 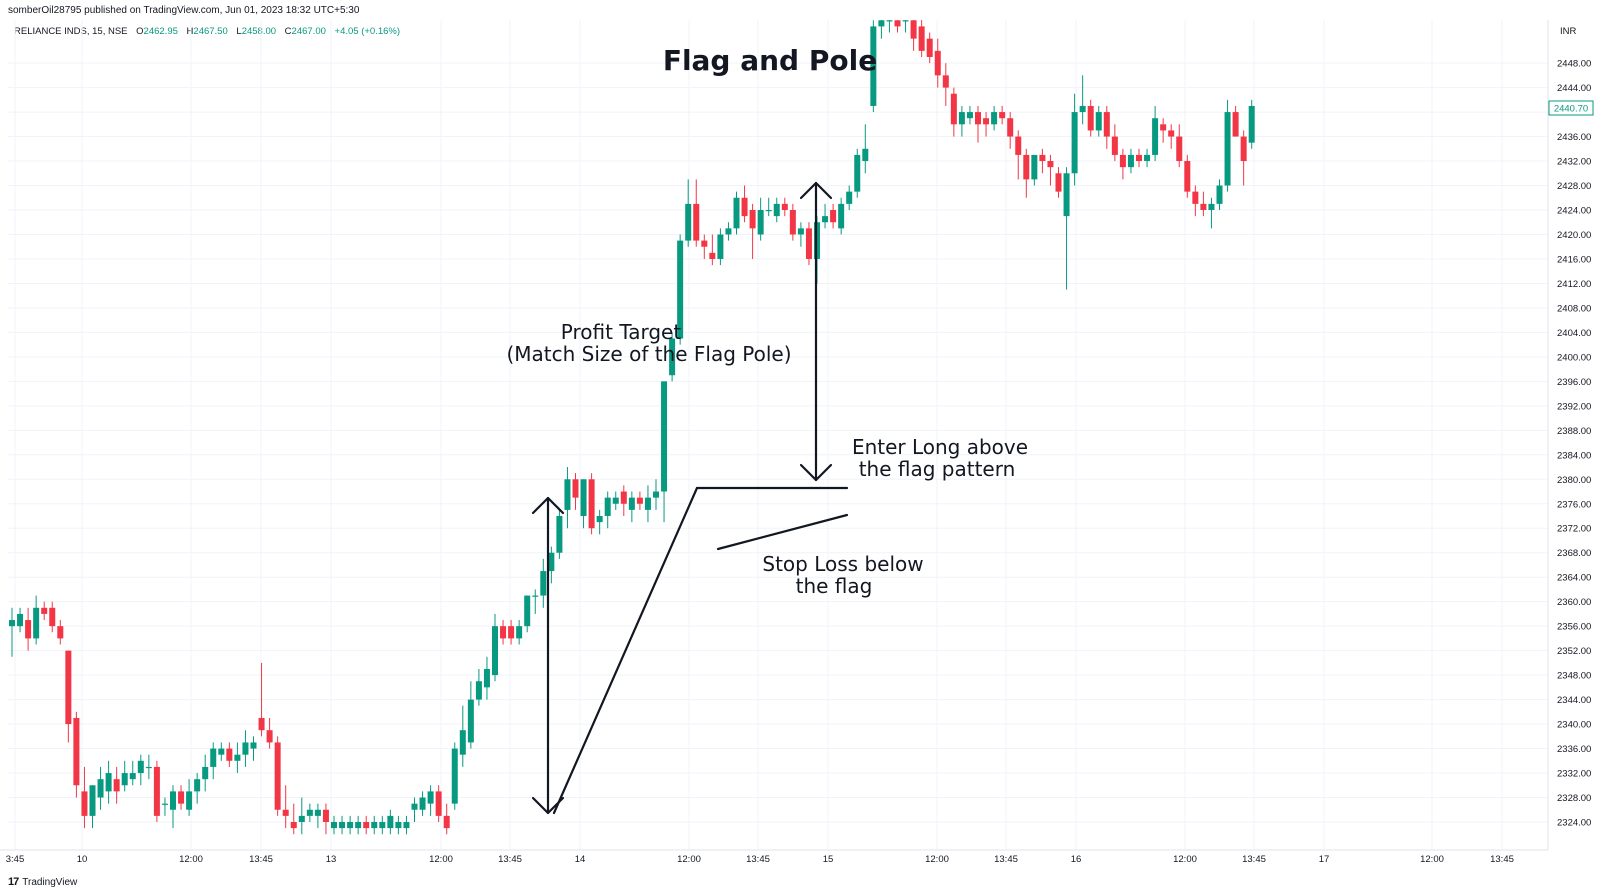 What do you see at coordinates (367, 31) in the screenshot?
I see `change-value: +4.05 (+0.16%)` at bounding box center [367, 31].